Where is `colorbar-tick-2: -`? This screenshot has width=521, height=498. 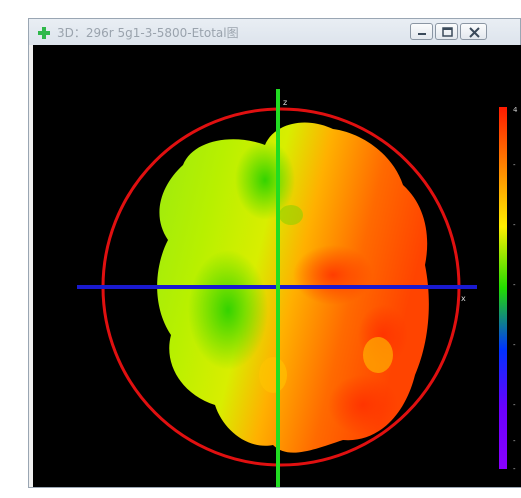
colorbar-tick-2: - is located at coordinates (514, 225).